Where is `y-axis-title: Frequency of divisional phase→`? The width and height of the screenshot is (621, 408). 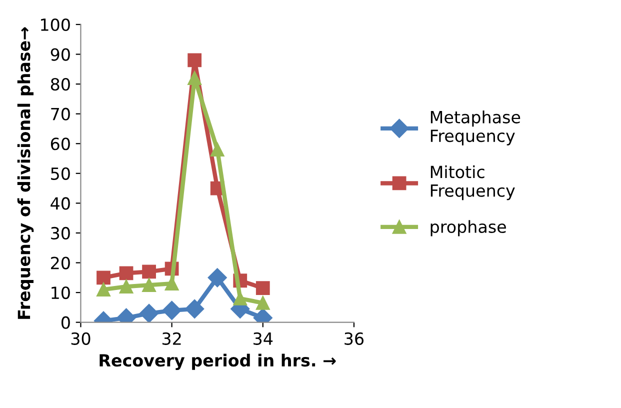
y-axis-title: Frequency of divisional phase→ is located at coordinates (25, 173).